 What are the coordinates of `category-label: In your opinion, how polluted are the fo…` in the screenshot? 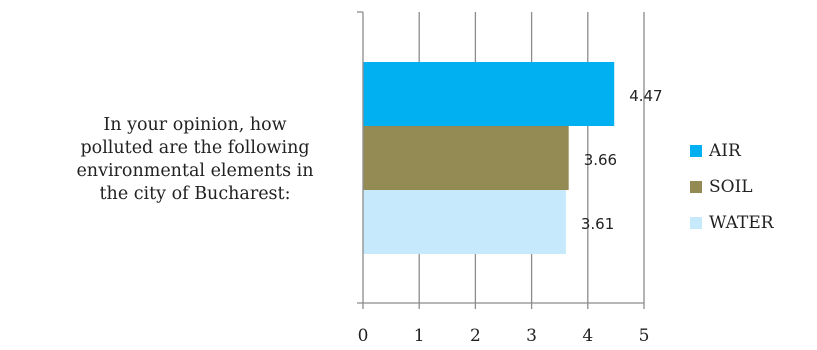 It's located at (195, 160).